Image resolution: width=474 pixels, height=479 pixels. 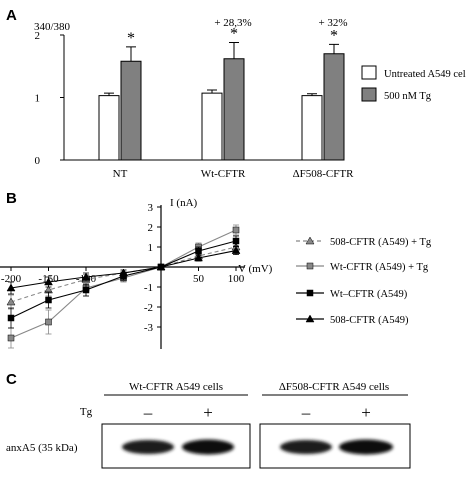 I want to click on percent-change-label: + 28,3%, so click(x=232, y=23).